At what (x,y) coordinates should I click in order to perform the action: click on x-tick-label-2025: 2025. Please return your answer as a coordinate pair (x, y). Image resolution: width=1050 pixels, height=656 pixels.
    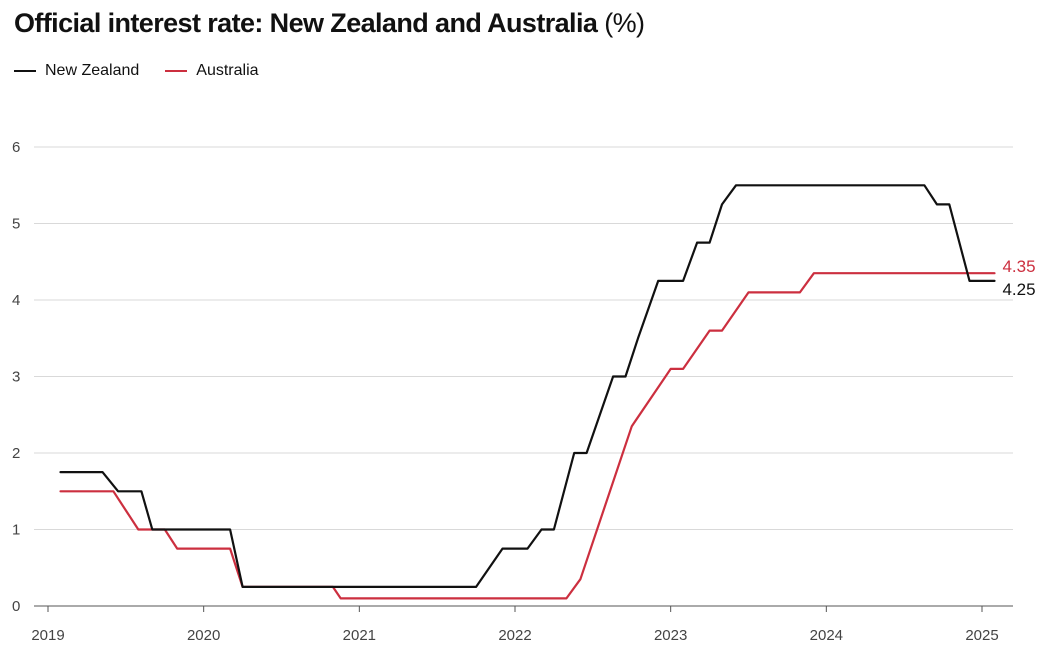
    Looking at the image, I should click on (981, 635).